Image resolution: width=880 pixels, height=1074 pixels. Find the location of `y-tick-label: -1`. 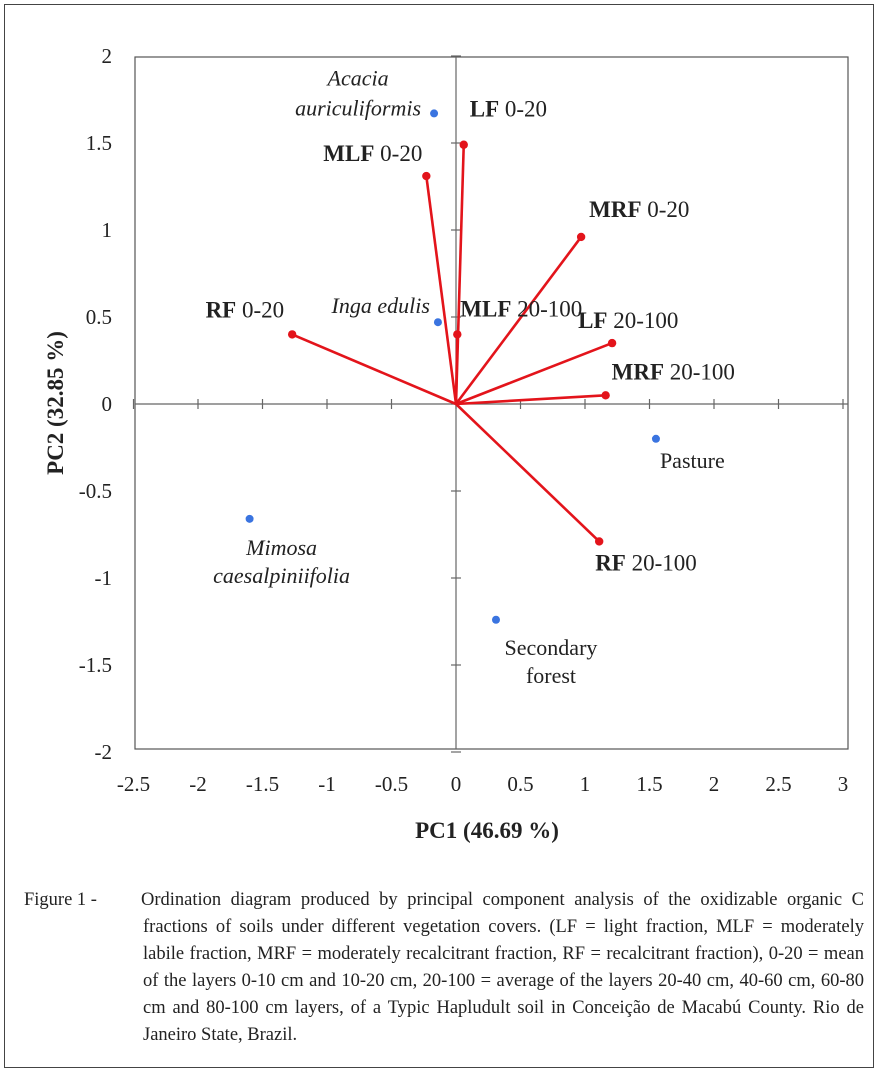

y-tick-label: -1 is located at coordinates (104, 578).